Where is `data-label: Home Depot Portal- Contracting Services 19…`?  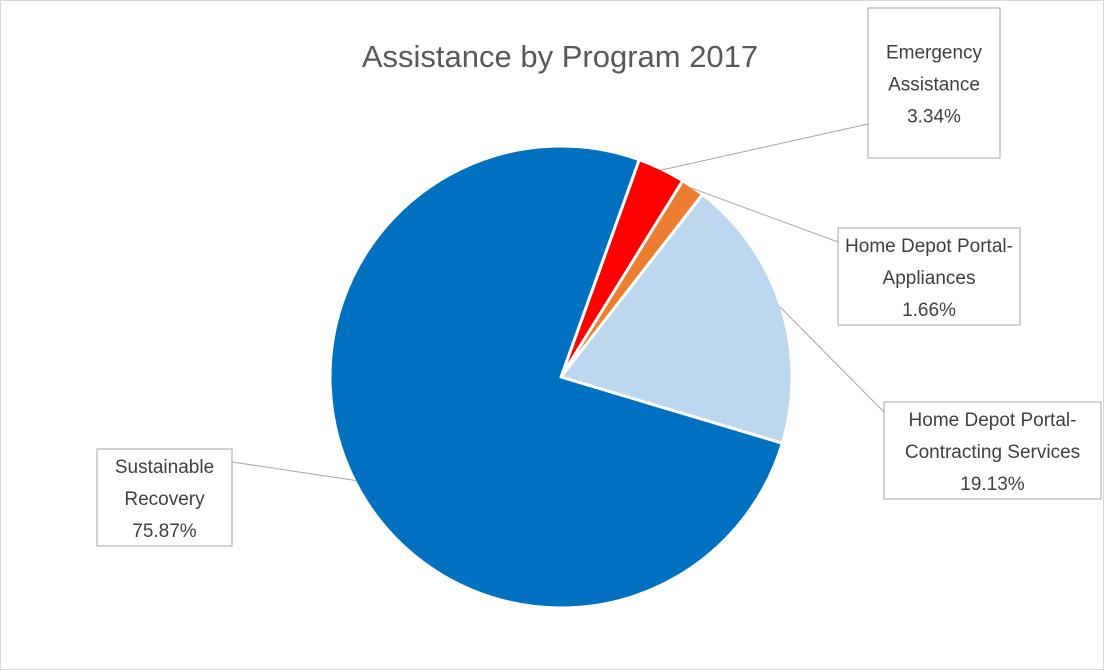
data-label: Home Depot Portal- Contracting Services 19… is located at coordinates (992, 450).